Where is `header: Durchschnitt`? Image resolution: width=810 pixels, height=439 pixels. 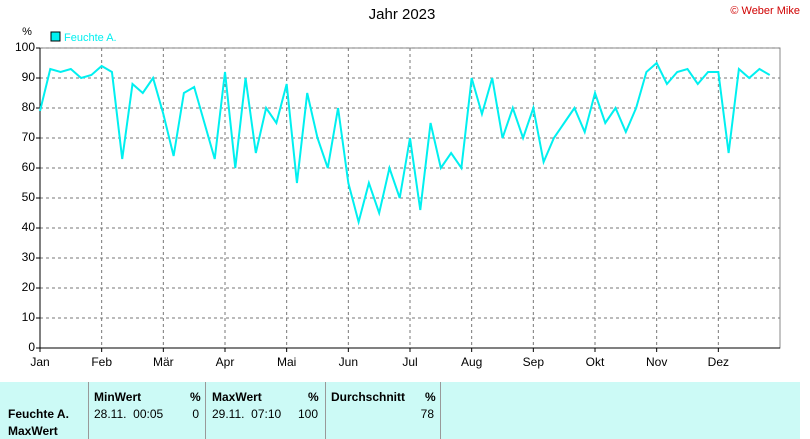 header: Durchschnitt is located at coordinates (368, 397).